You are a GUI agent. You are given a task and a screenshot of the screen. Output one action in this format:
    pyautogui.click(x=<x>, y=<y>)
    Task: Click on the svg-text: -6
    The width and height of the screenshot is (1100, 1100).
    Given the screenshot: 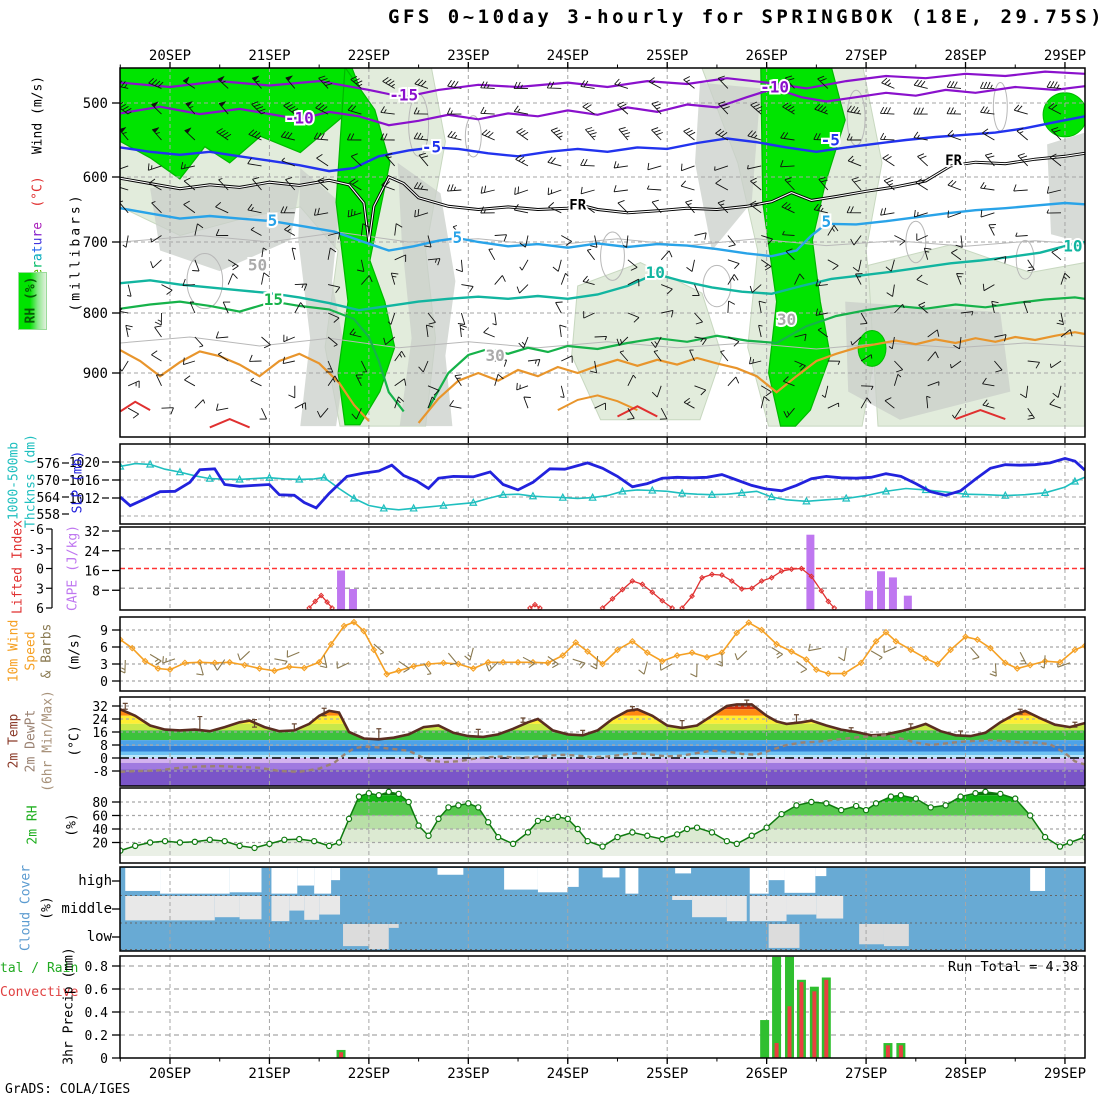 What is the action you would take?
    pyautogui.click(x=36, y=530)
    